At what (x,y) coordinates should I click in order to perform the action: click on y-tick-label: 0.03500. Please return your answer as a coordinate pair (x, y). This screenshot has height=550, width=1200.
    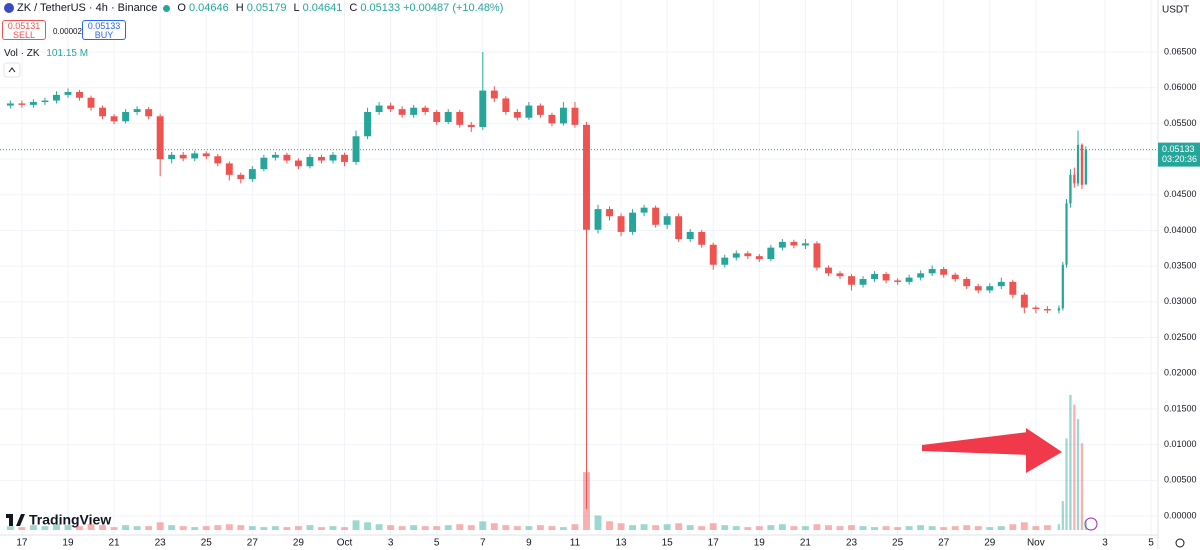
    Looking at the image, I should click on (1180, 266).